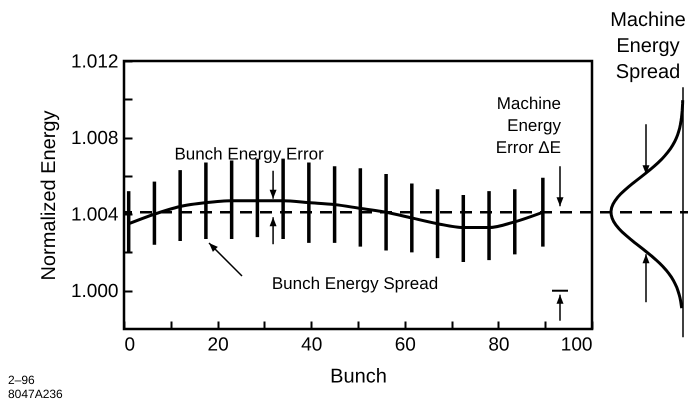 The height and width of the screenshot is (404, 688). What do you see at coordinates (576, 345) in the screenshot?
I see `x-tick-label: 100` at bounding box center [576, 345].